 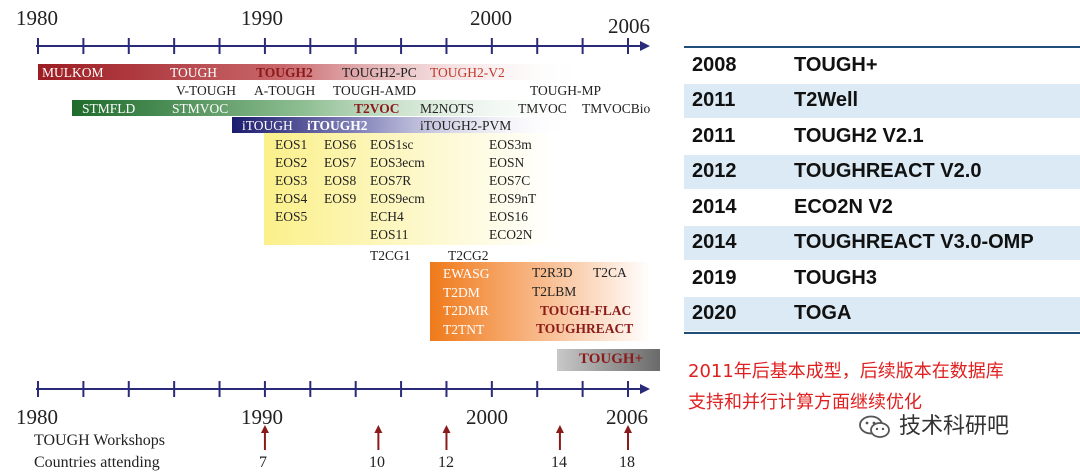 What do you see at coordinates (200, 108) in the screenshot?
I see `label-stmvoc: STMVOC` at bounding box center [200, 108].